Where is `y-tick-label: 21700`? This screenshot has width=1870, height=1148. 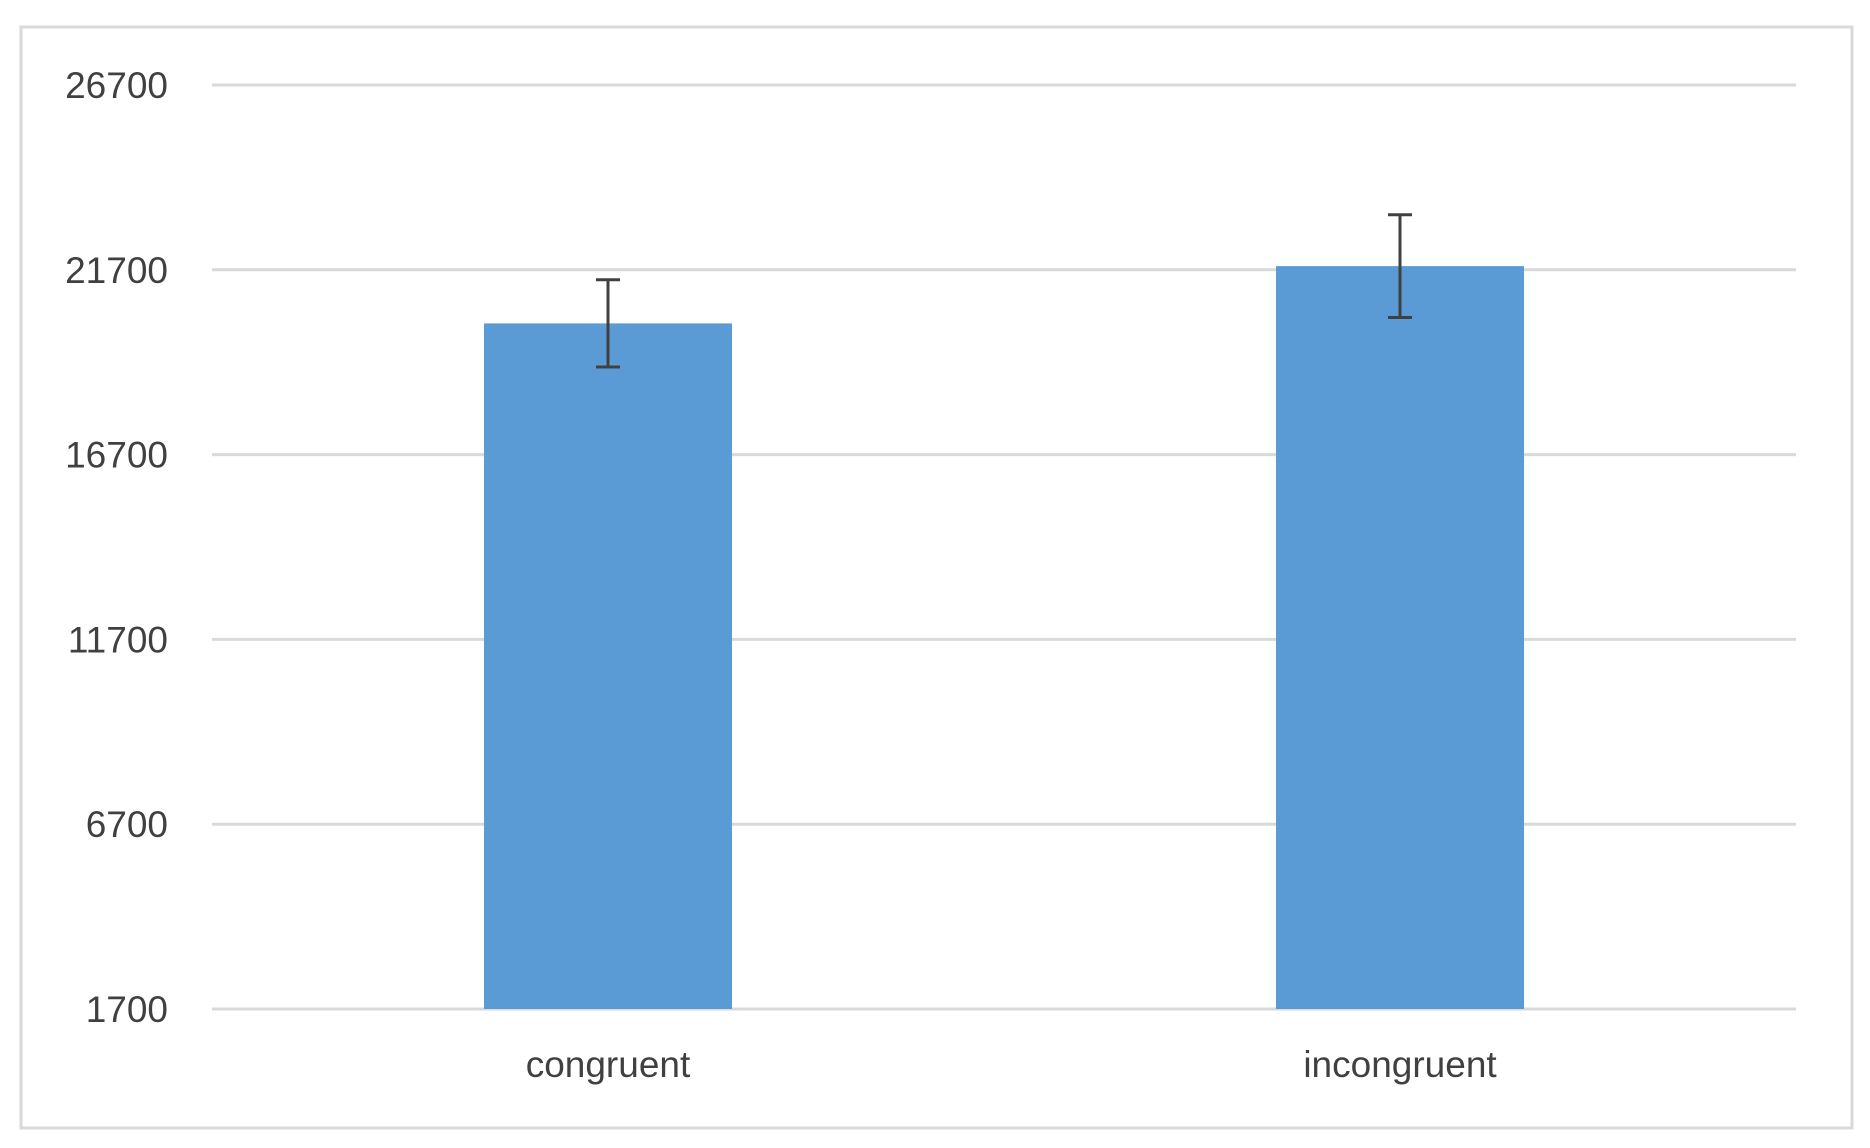
y-tick-label: 21700 is located at coordinates (116, 270).